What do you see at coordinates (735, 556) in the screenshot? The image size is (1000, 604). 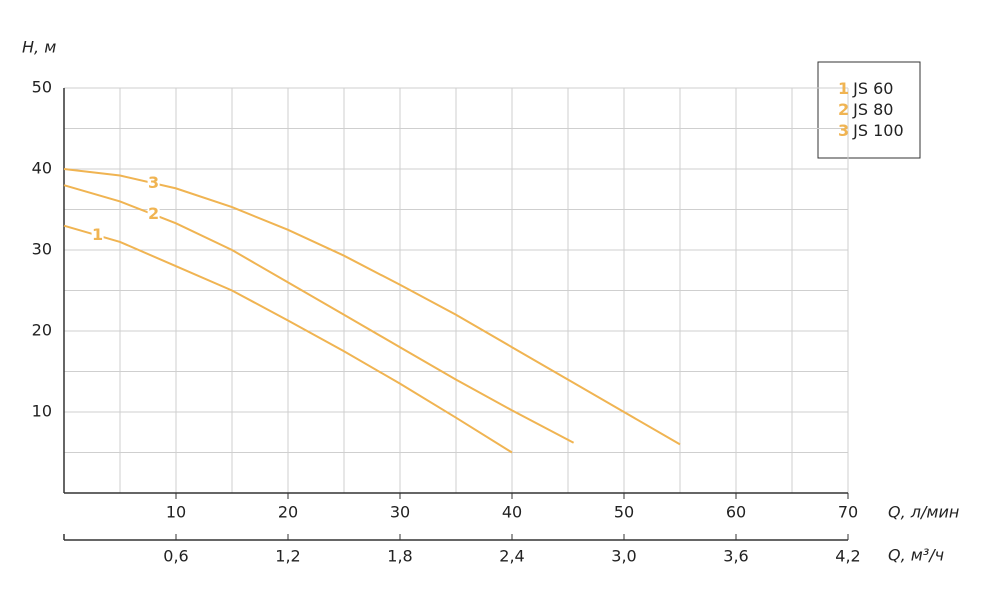 I see `x2-tick-label: 3,6` at bounding box center [735, 556].